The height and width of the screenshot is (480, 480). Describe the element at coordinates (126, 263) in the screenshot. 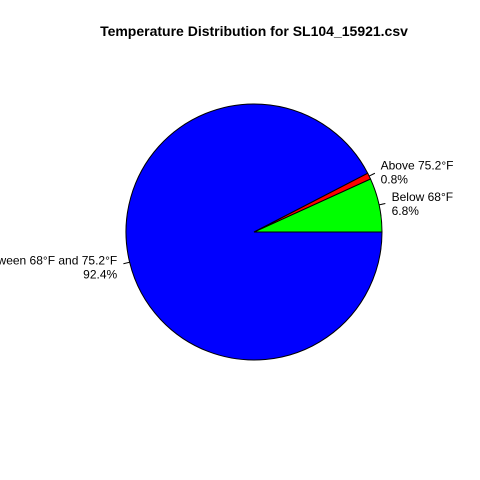

I see `leader-line-between-68-f-and-75-2-f` at that location.